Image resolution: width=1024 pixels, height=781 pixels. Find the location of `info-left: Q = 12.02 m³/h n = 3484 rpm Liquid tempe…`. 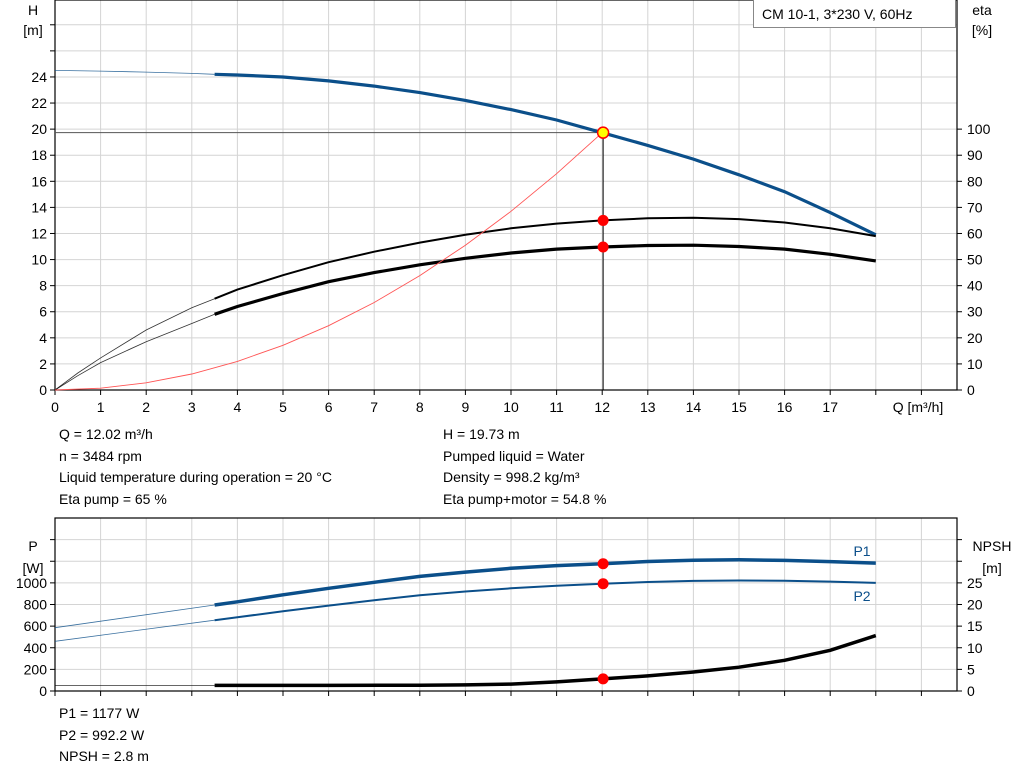

info-left: Q = 12.02 m³/h n = 3484 rpm Liquid tempe… is located at coordinates (195, 467).